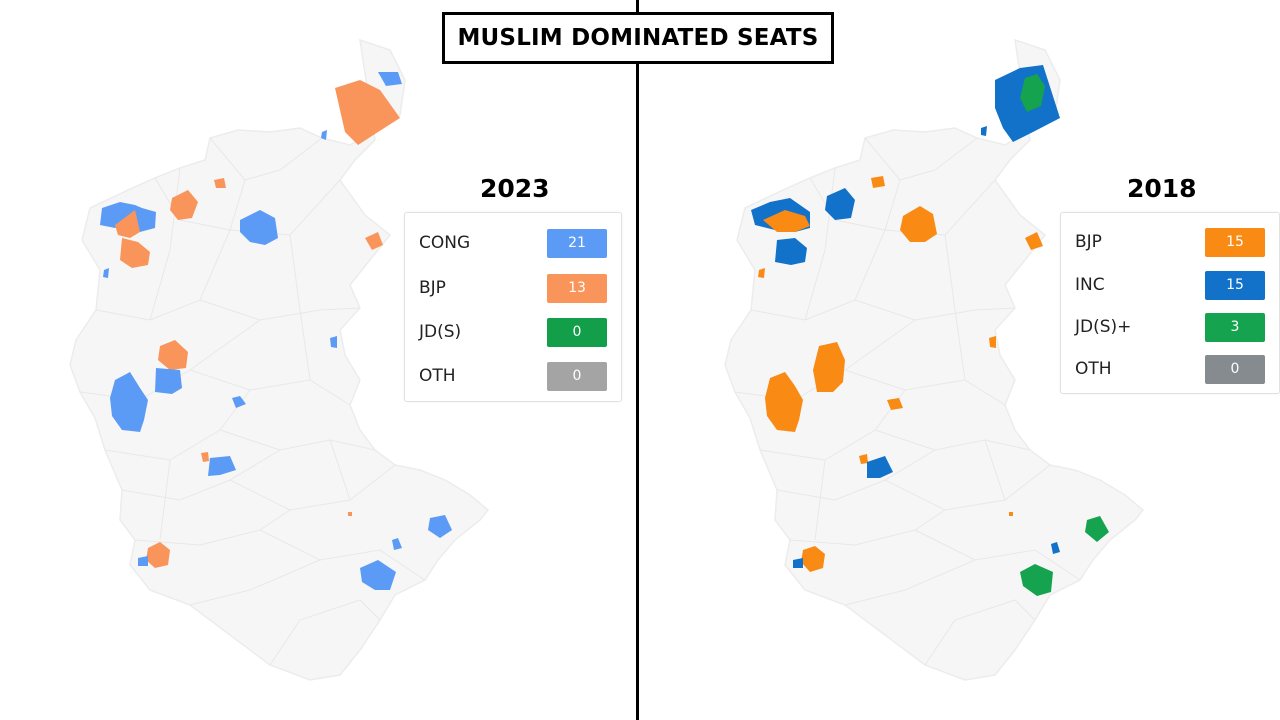  Describe the element at coordinates (1090, 285) in the screenshot. I see `legend-label: INC` at that location.